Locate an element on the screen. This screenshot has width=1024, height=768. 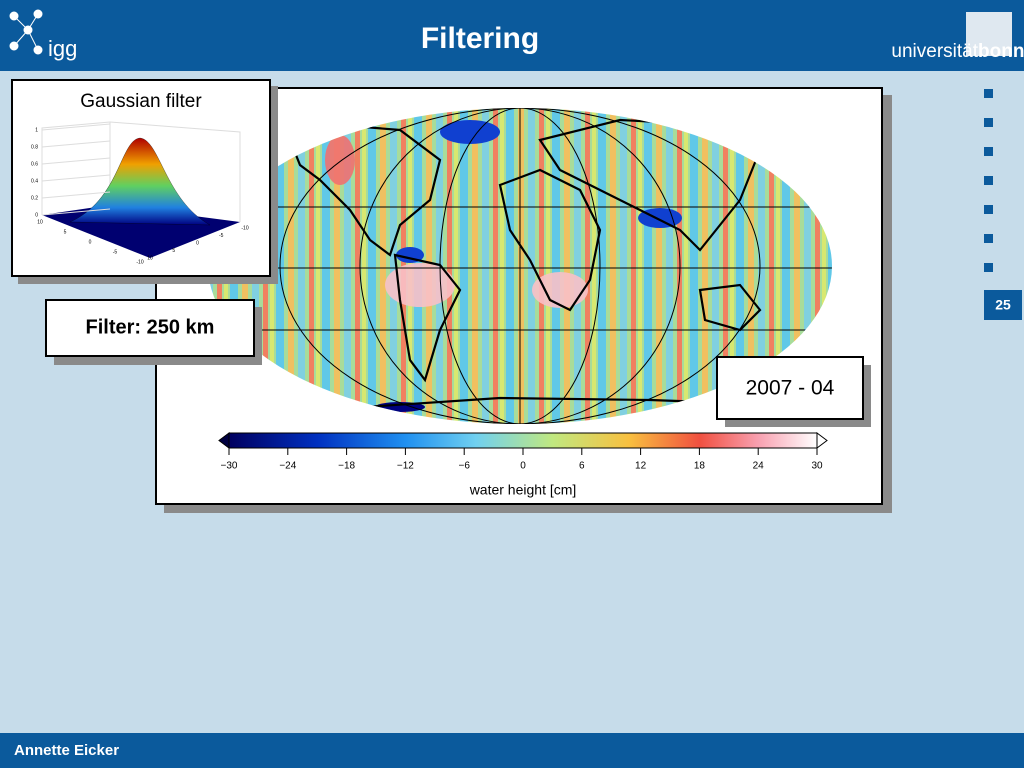
logo-text: universität is located at coordinates (934, 51).